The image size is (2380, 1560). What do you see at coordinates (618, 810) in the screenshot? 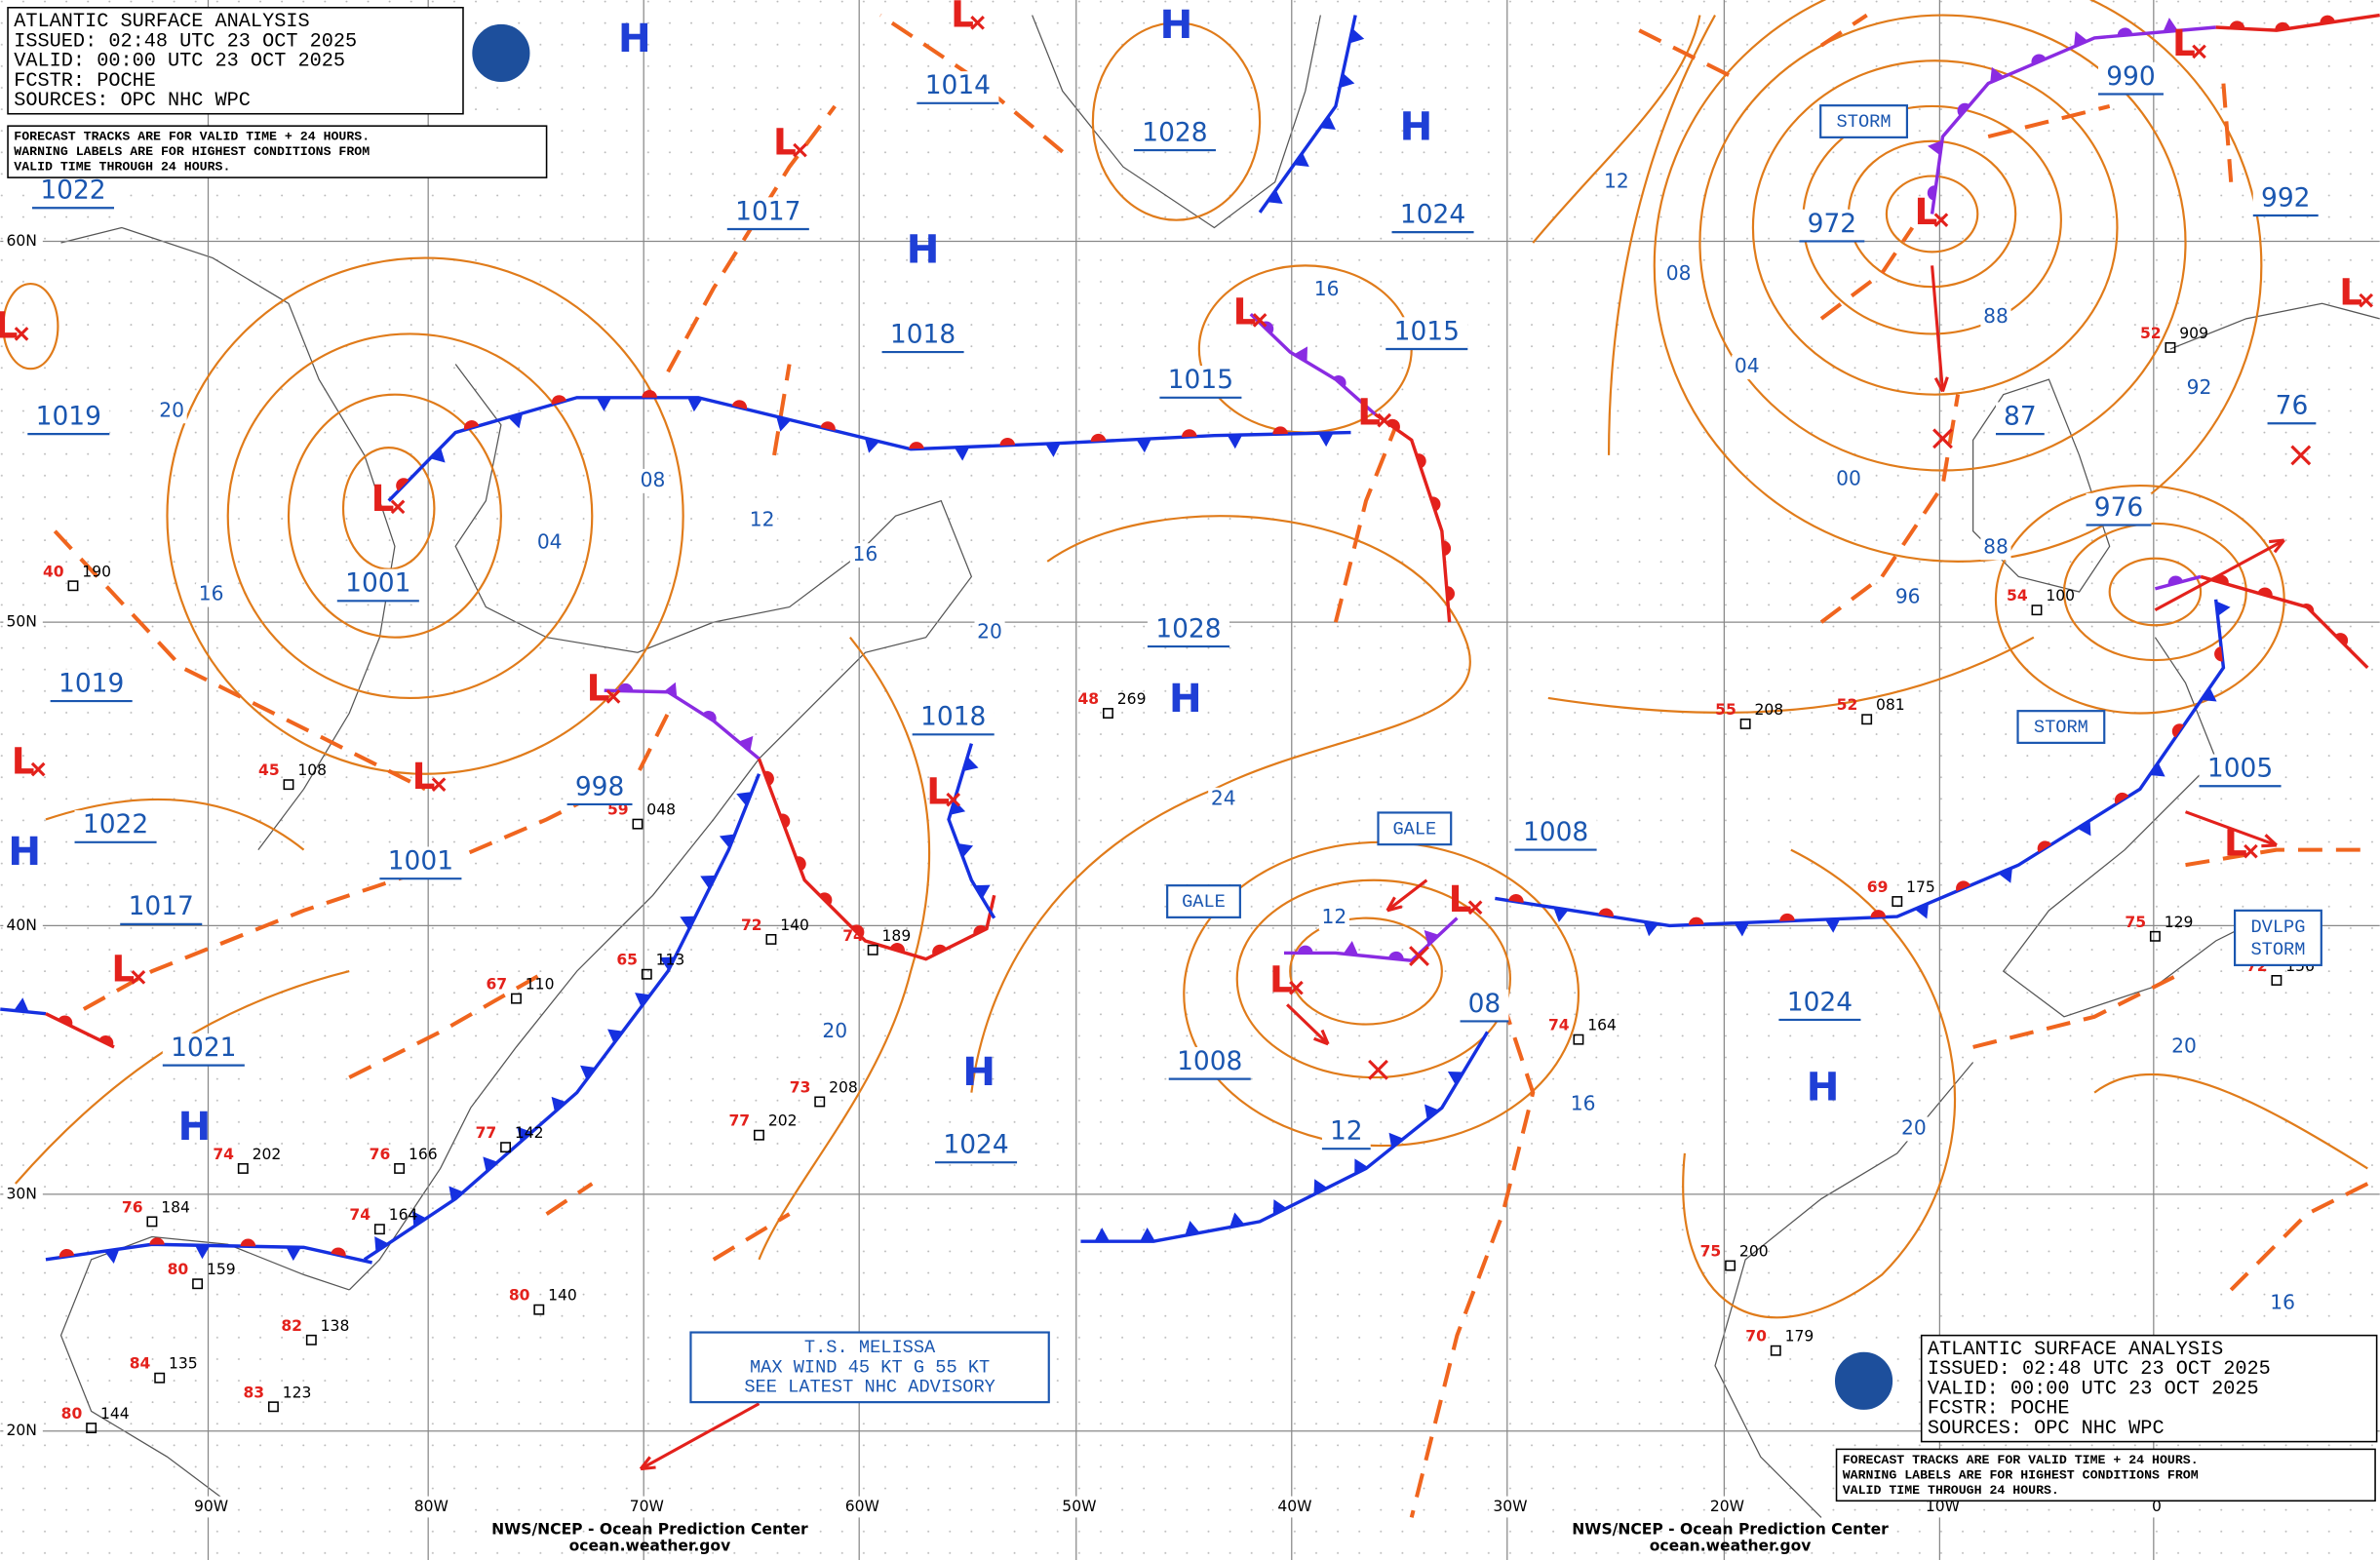
I see `station-temperature: 59` at bounding box center [618, 810].